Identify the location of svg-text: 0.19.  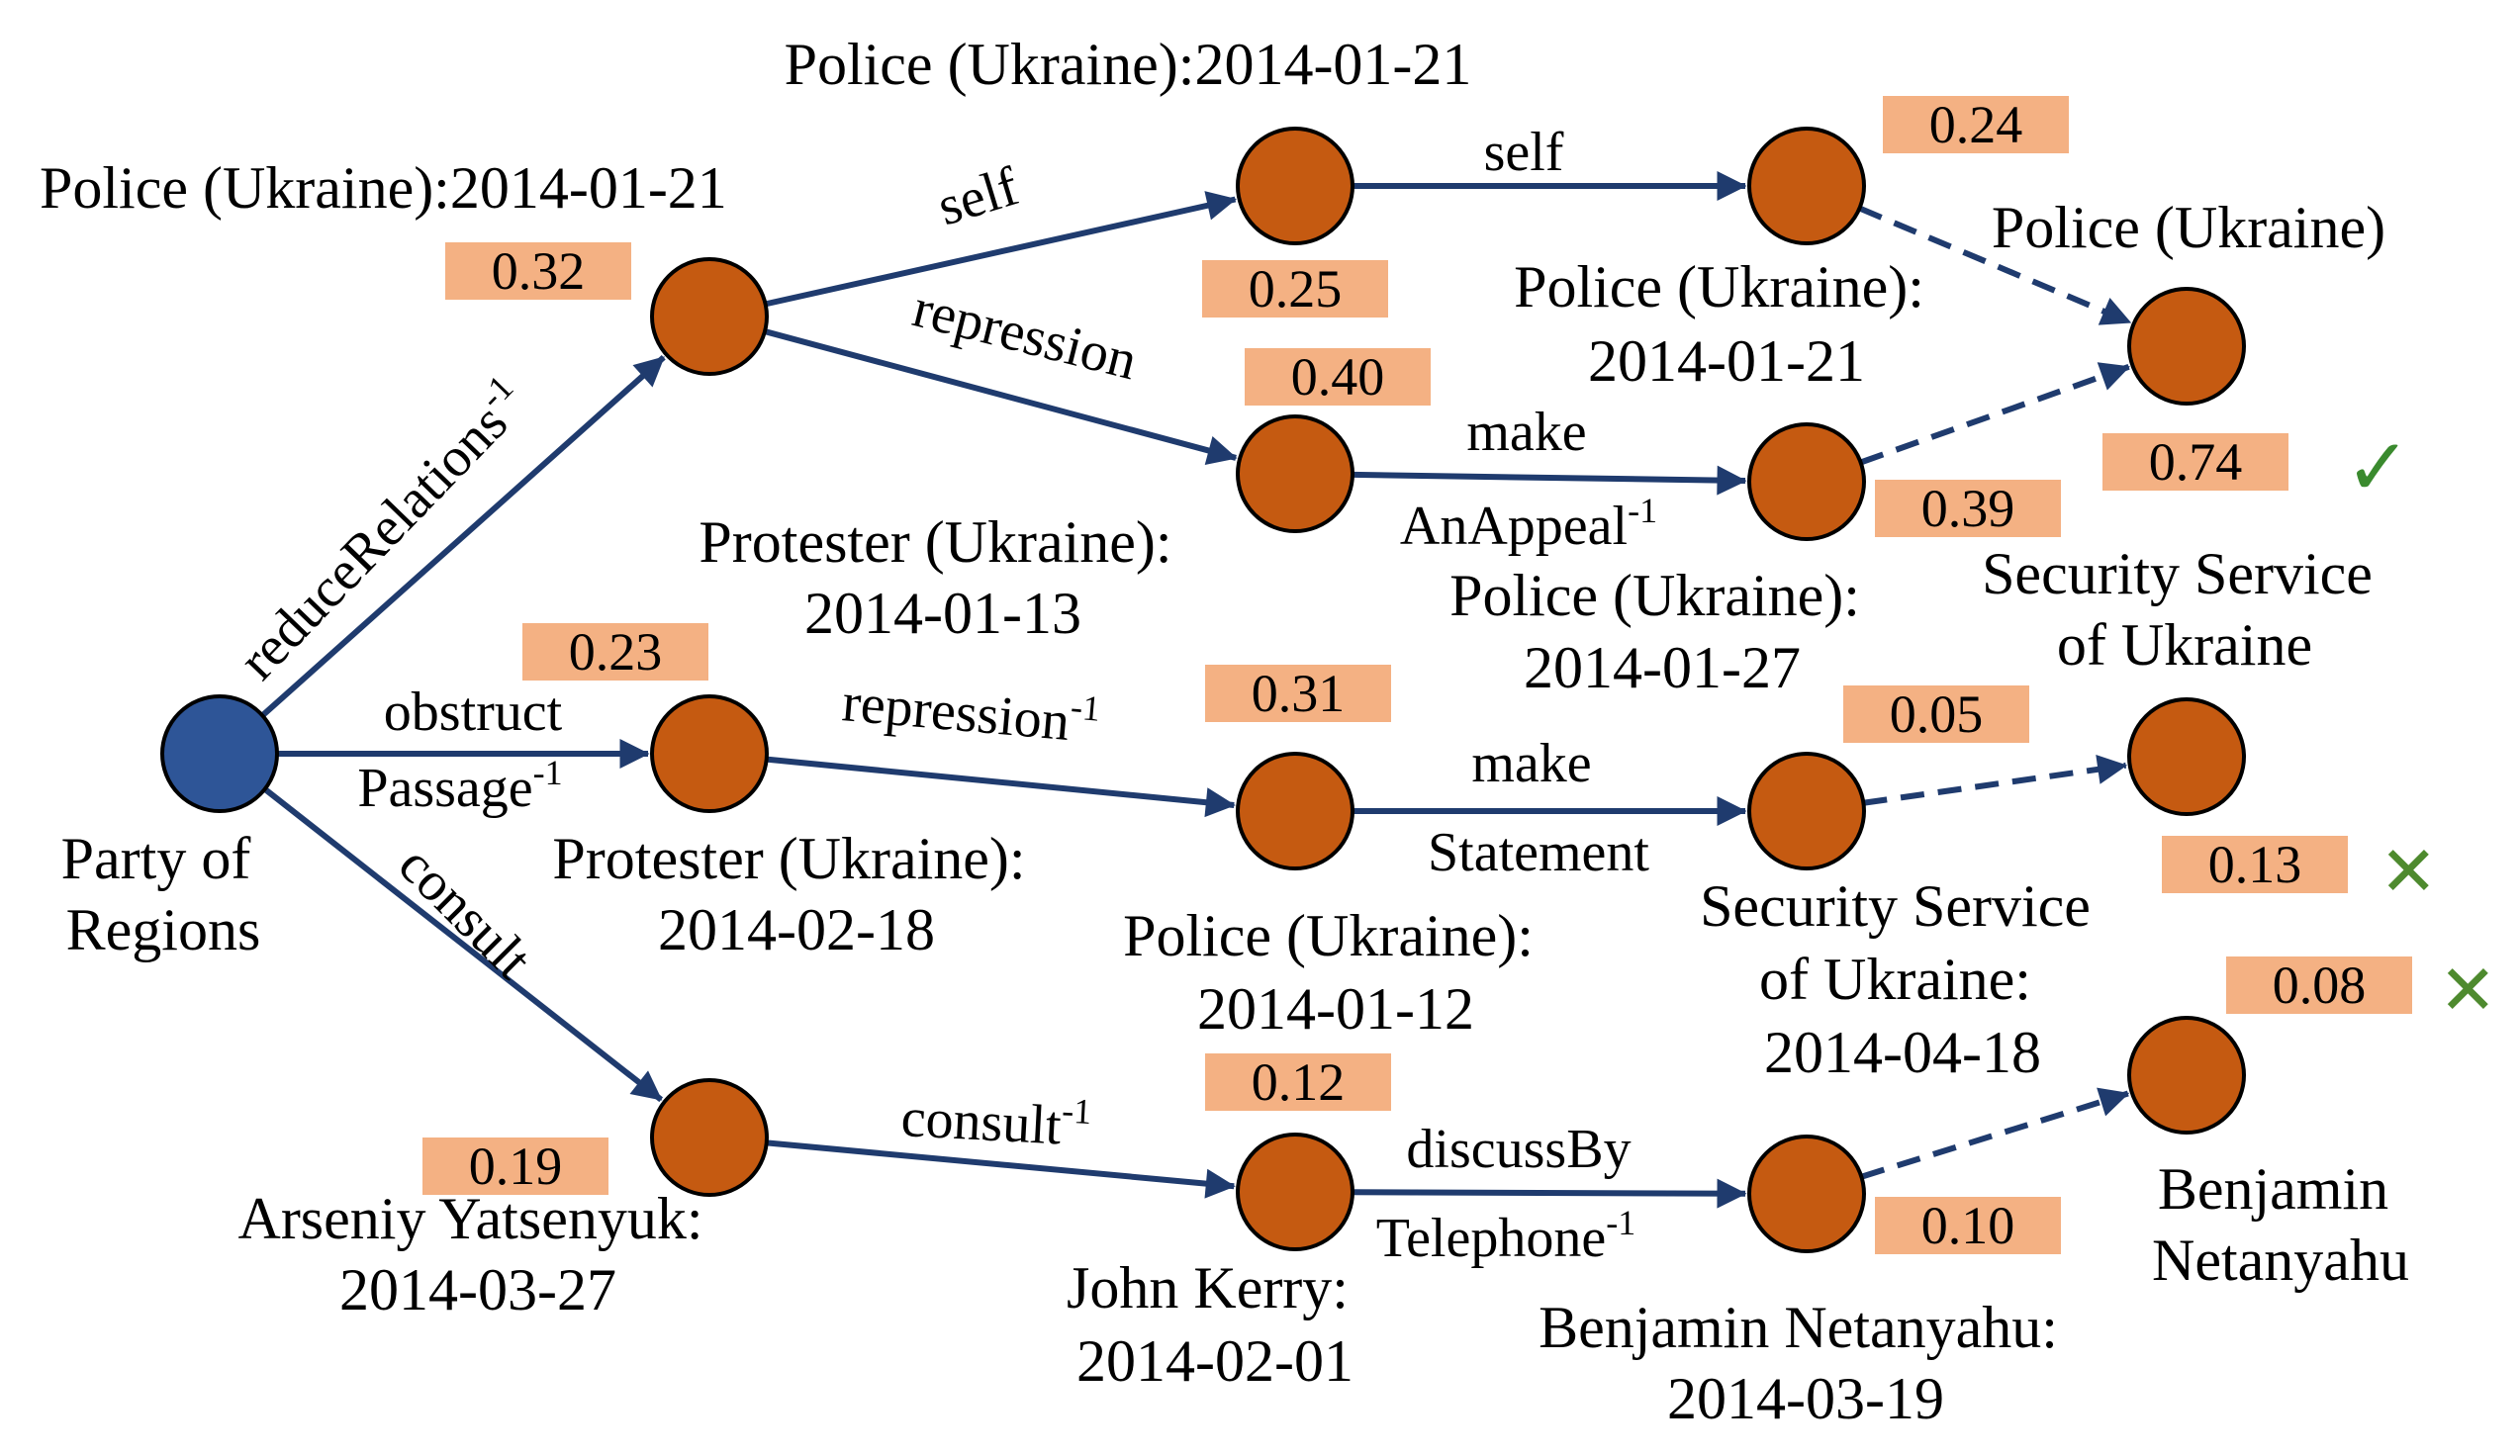
(516, 1166).